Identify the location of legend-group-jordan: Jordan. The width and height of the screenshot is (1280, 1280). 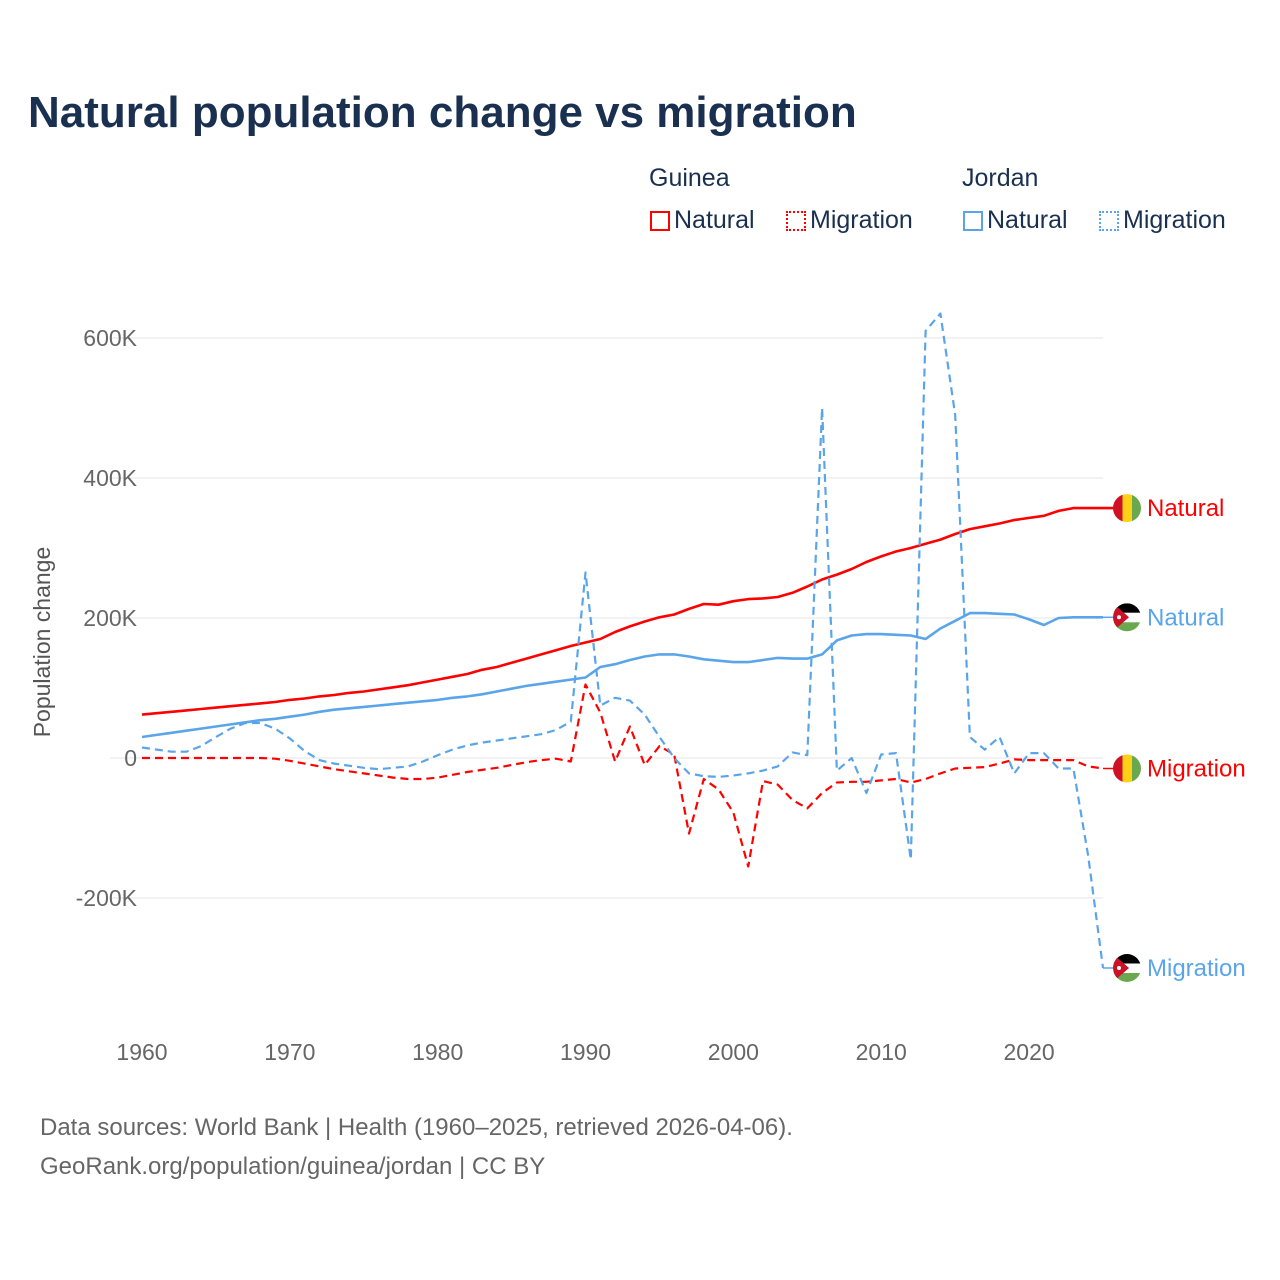
(1000, 178).